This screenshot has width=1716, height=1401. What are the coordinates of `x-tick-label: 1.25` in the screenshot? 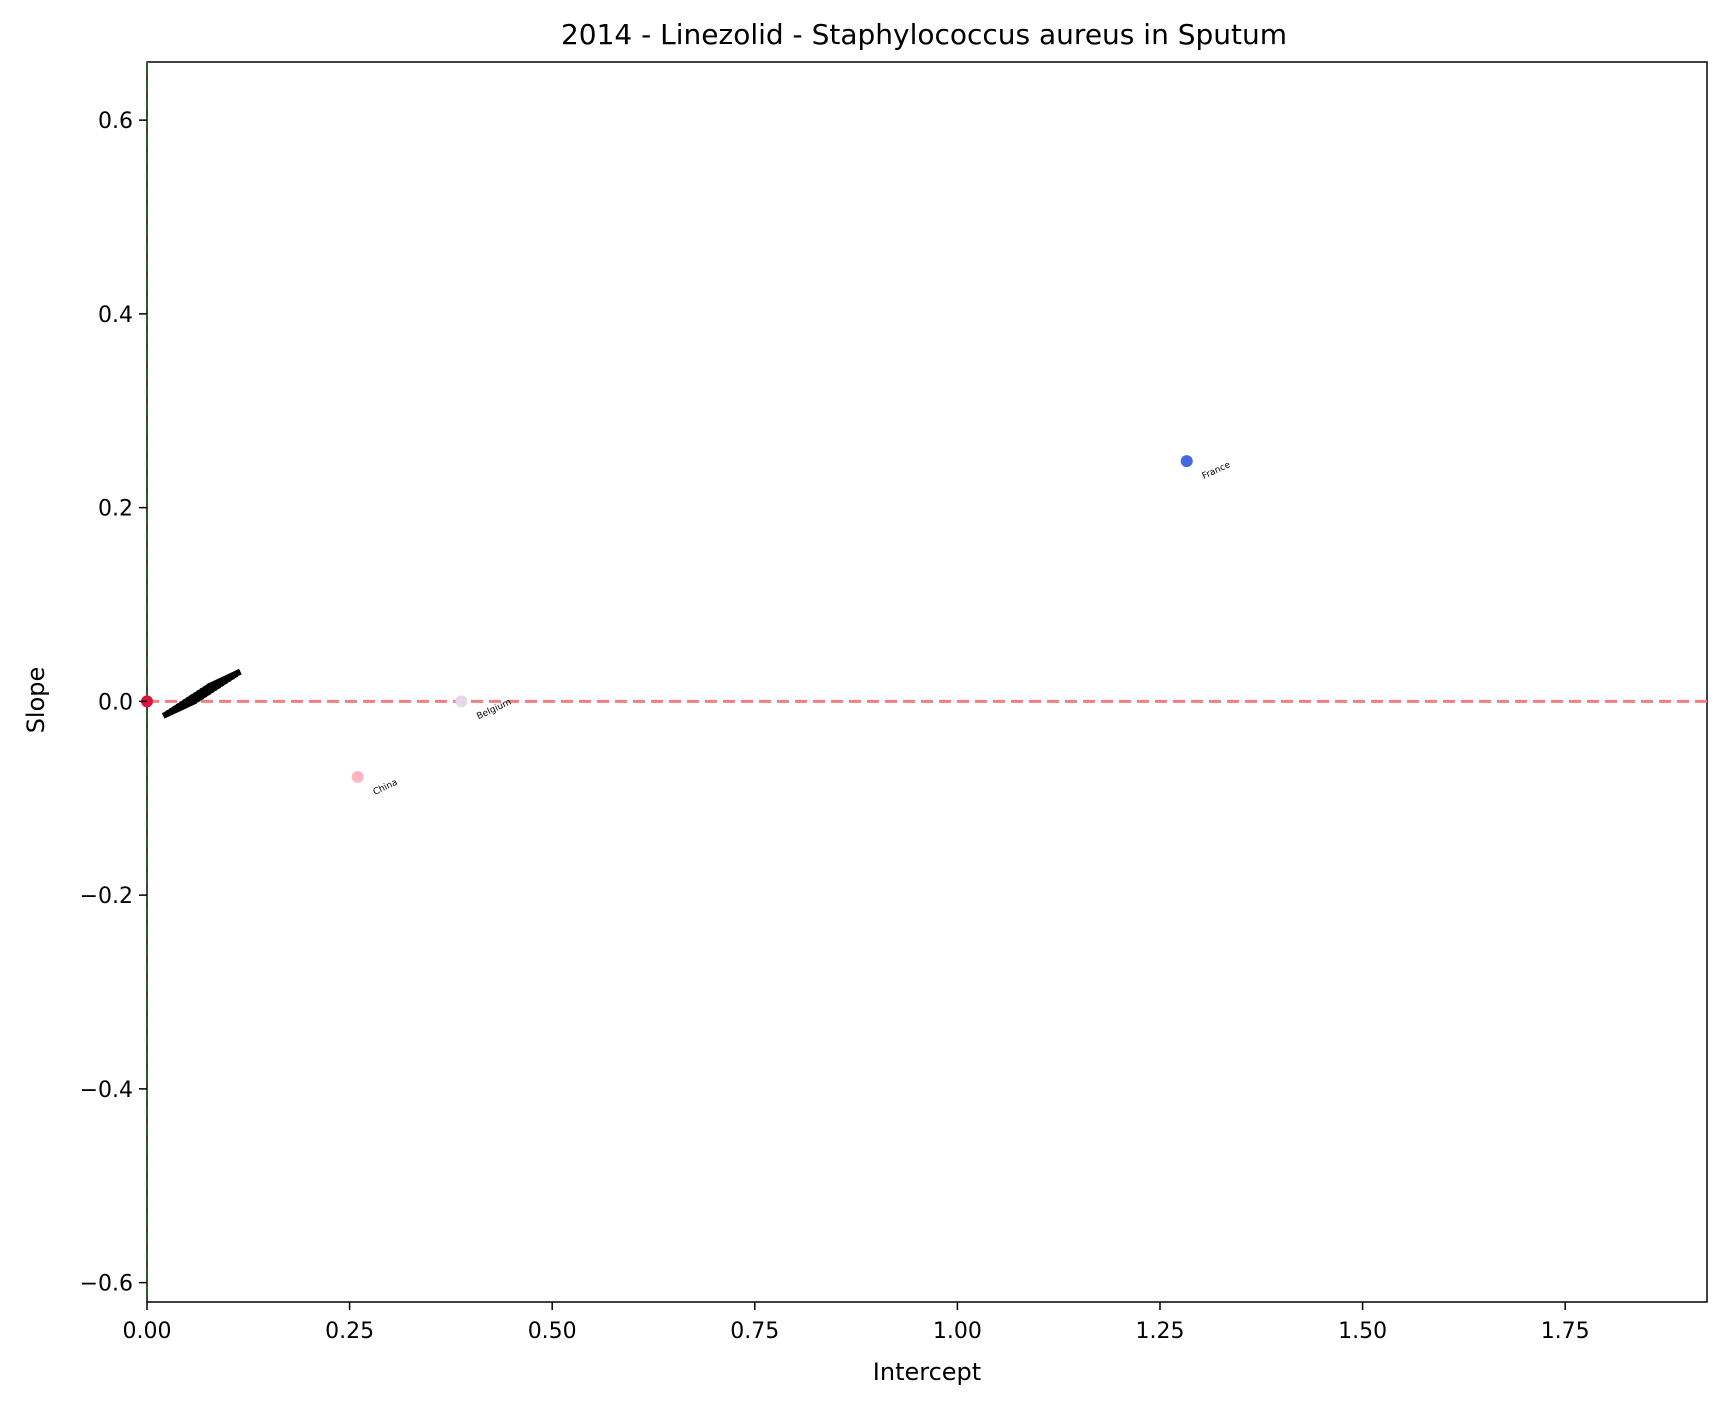 It's located at (1159, 1331).